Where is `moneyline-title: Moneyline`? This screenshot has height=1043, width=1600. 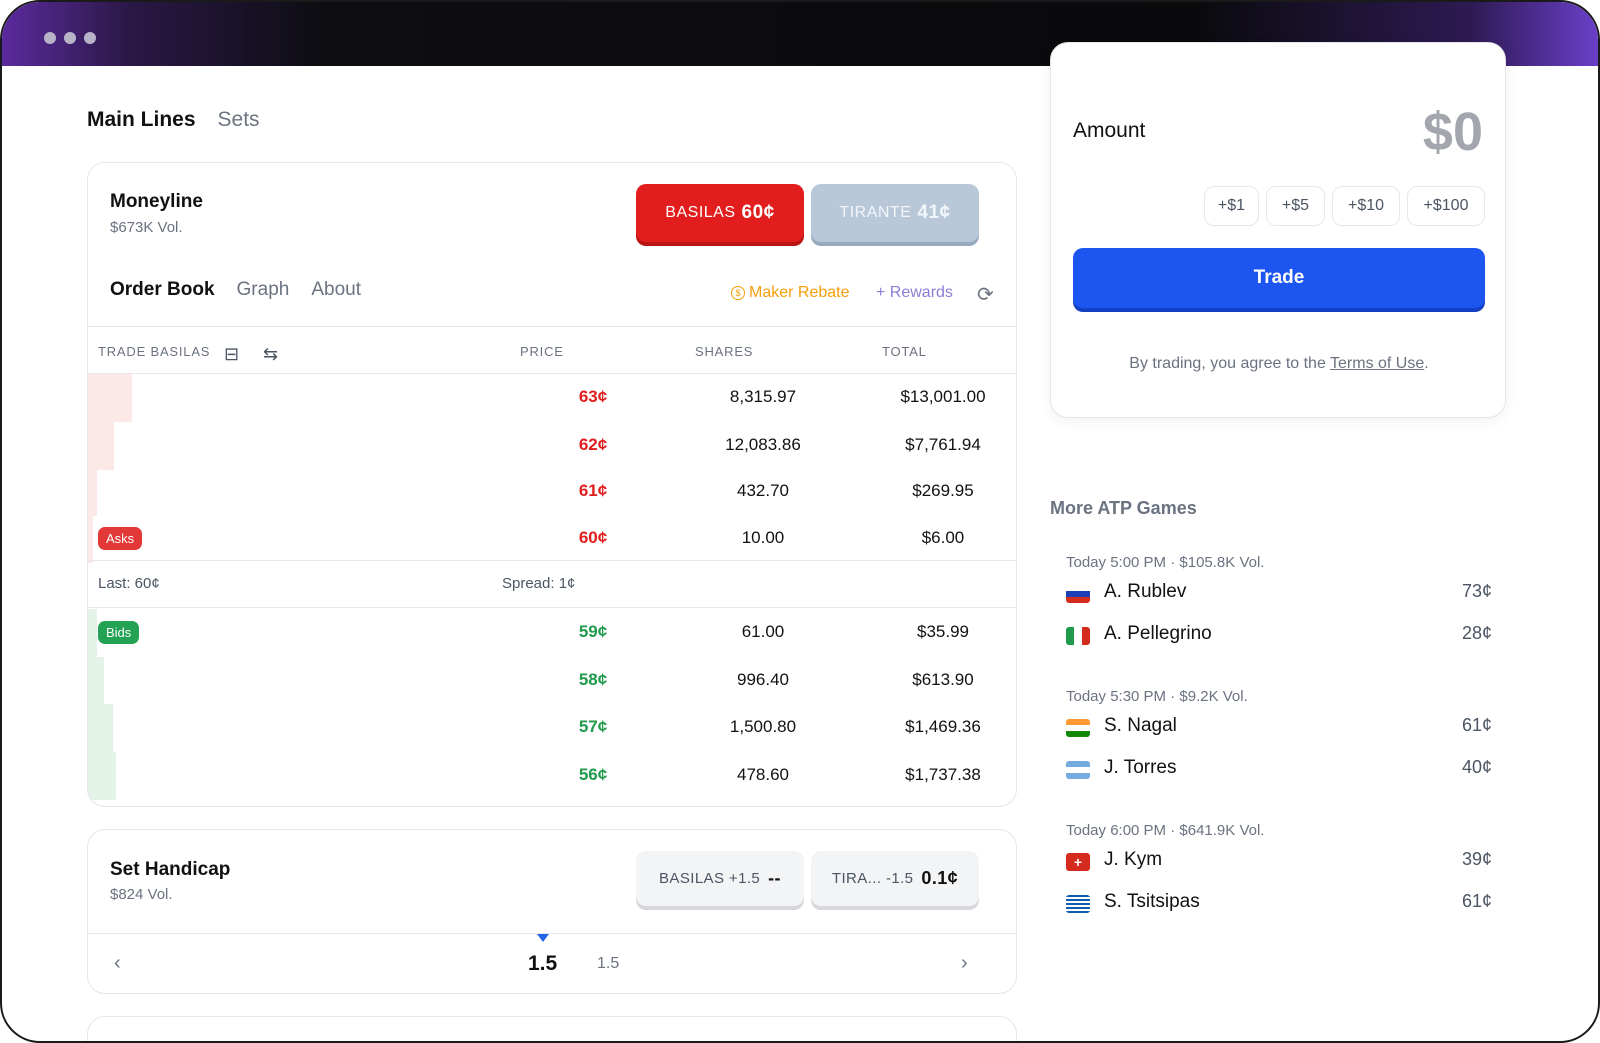 moneyline-title: Moneyline is located at coordinates (156, 201).